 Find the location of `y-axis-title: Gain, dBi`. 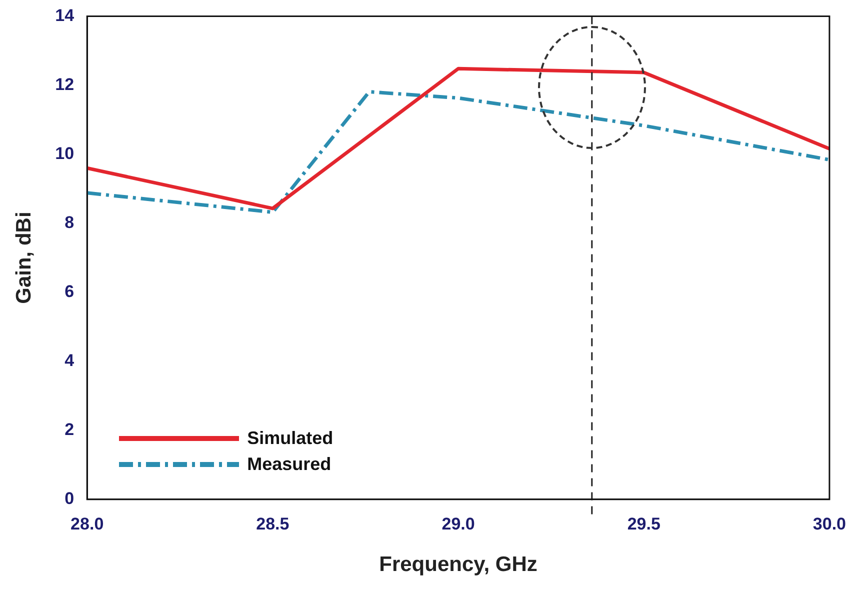

y-axis-title: Gain, dBi is located at coordinates (24, 258).